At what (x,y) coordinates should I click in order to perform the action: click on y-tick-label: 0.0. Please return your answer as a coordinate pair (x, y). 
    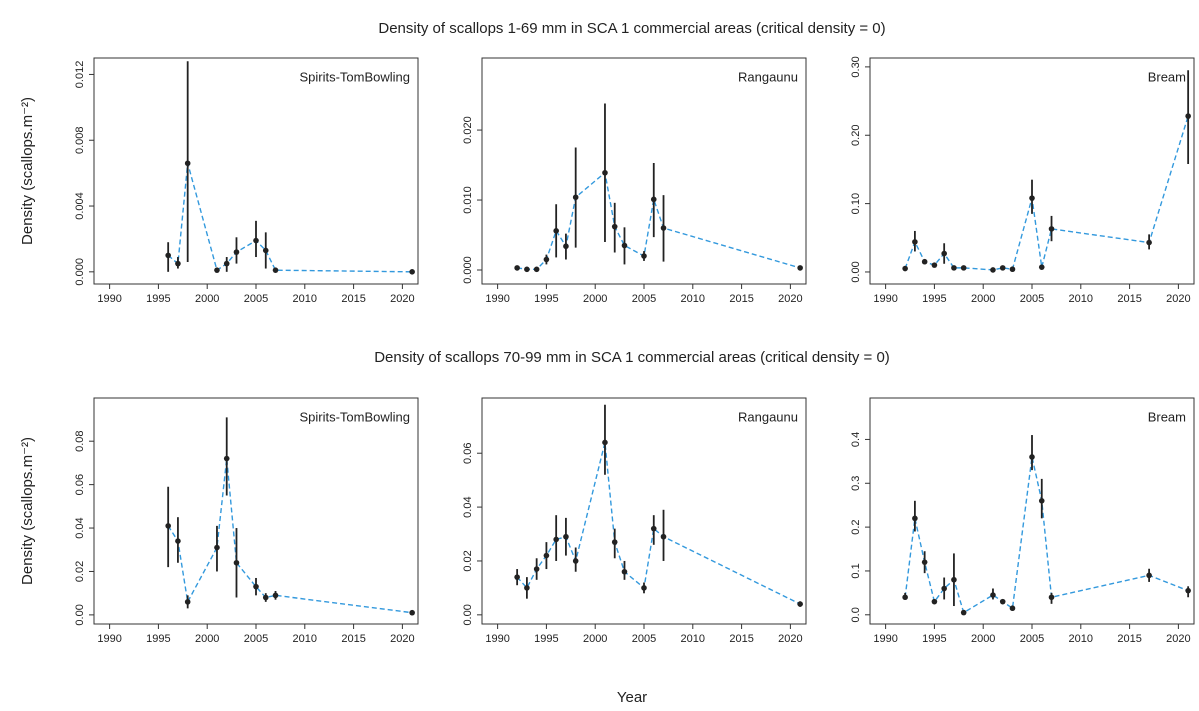
    Looking at the image, I should click on (856, 614).